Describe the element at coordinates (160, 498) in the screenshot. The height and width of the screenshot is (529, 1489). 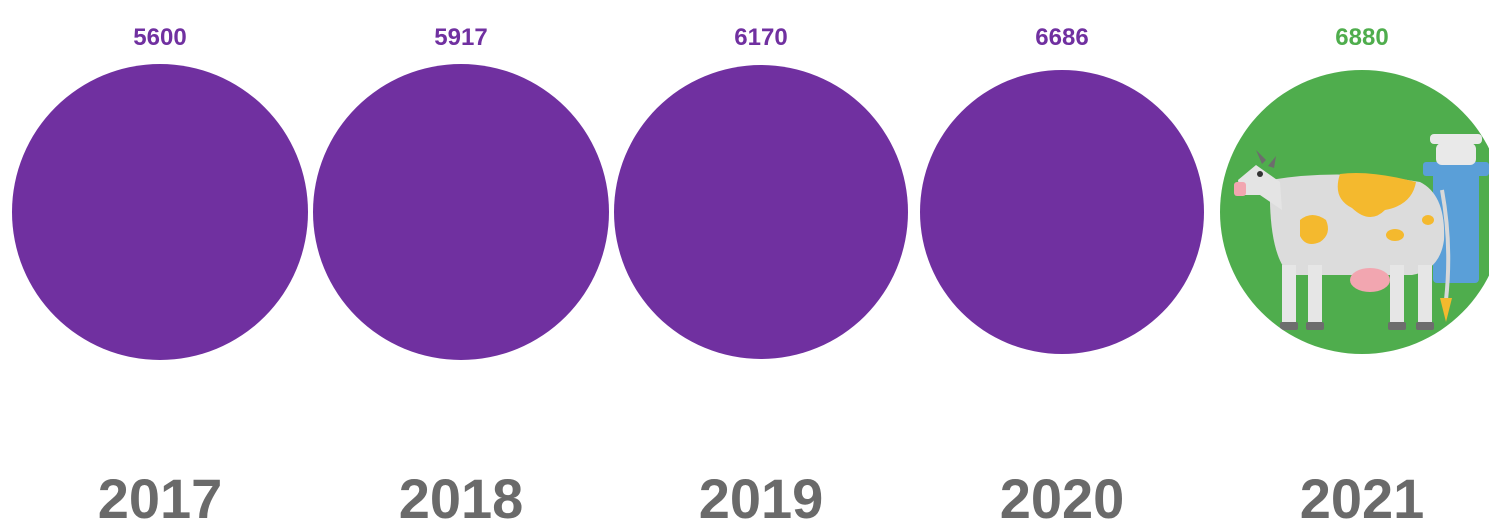
I see `year-label-2017: 2017` at that location.